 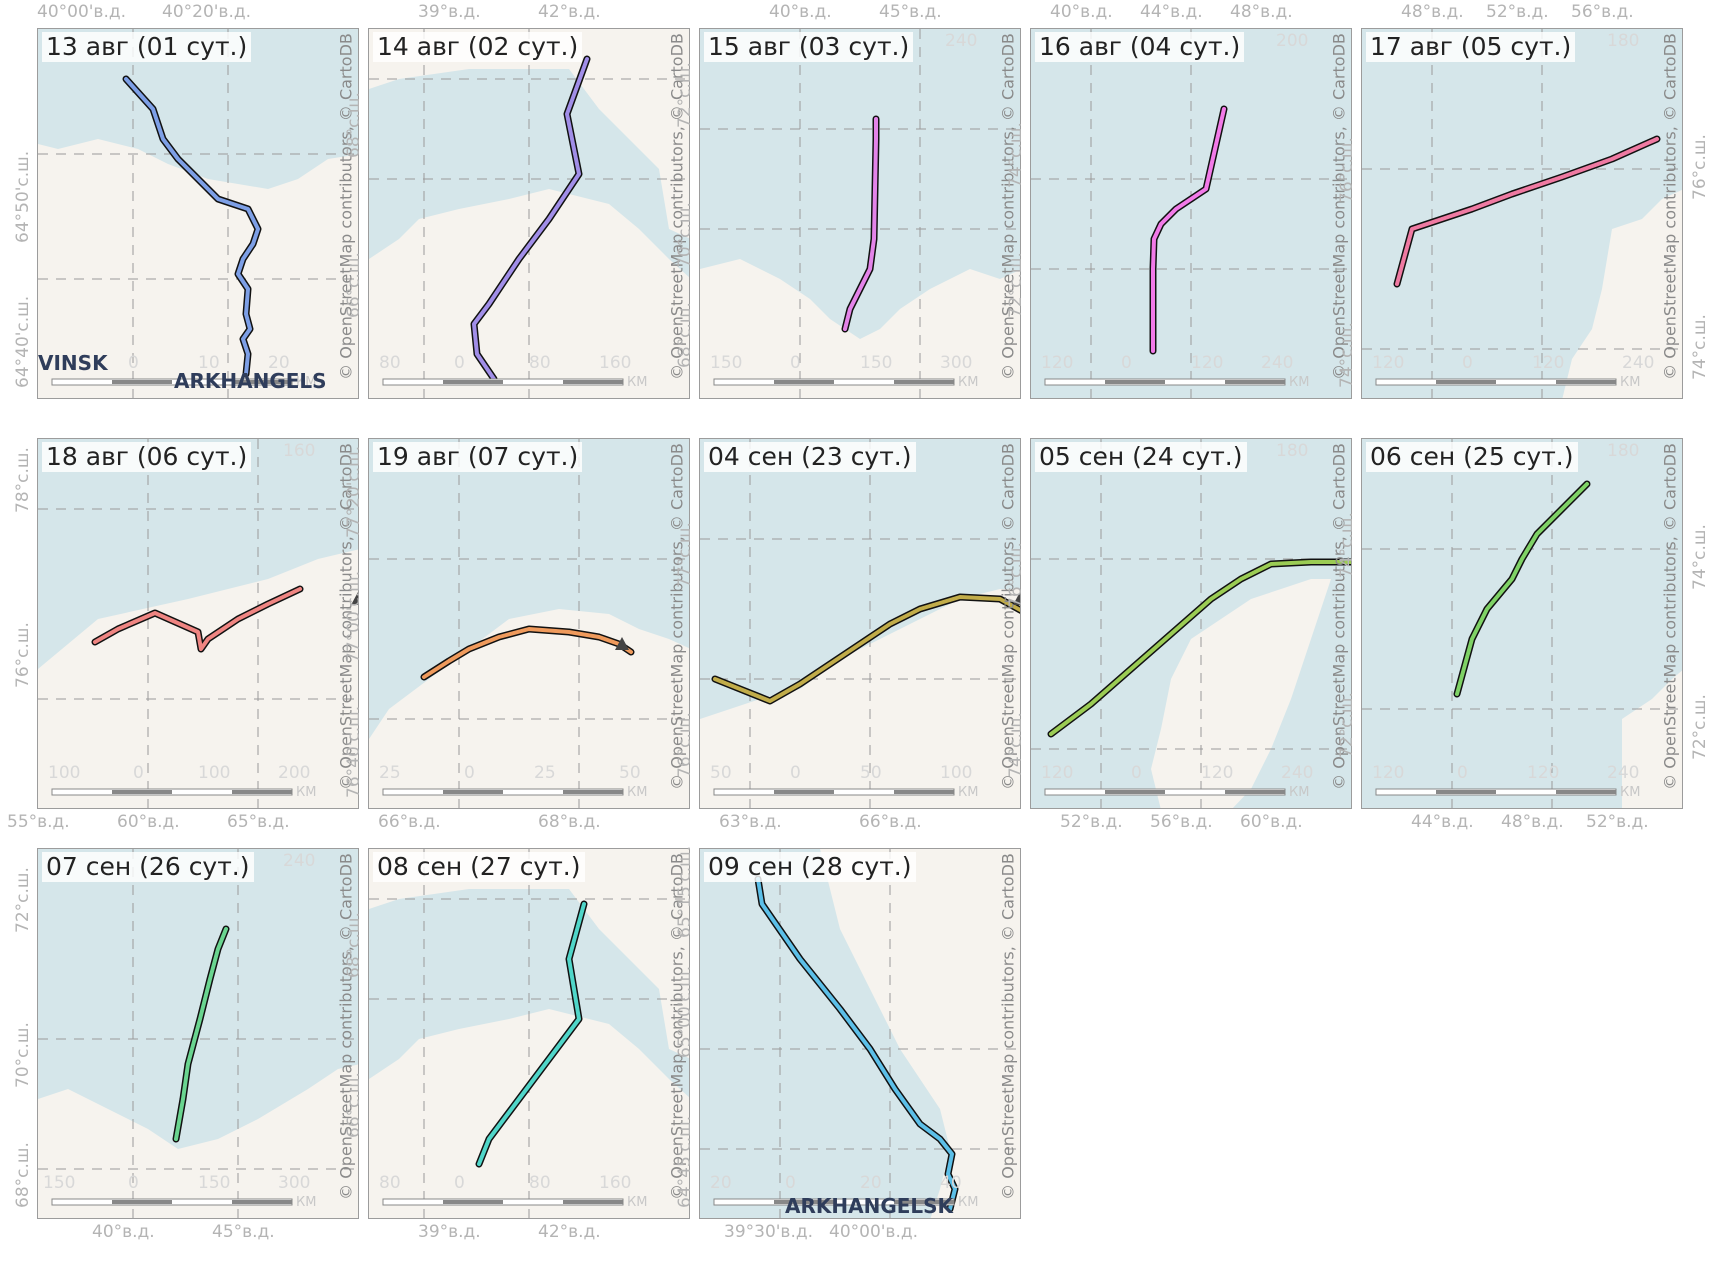 I want to click on latitude-label: 66°с.ш., so click(x=354, y=1105).